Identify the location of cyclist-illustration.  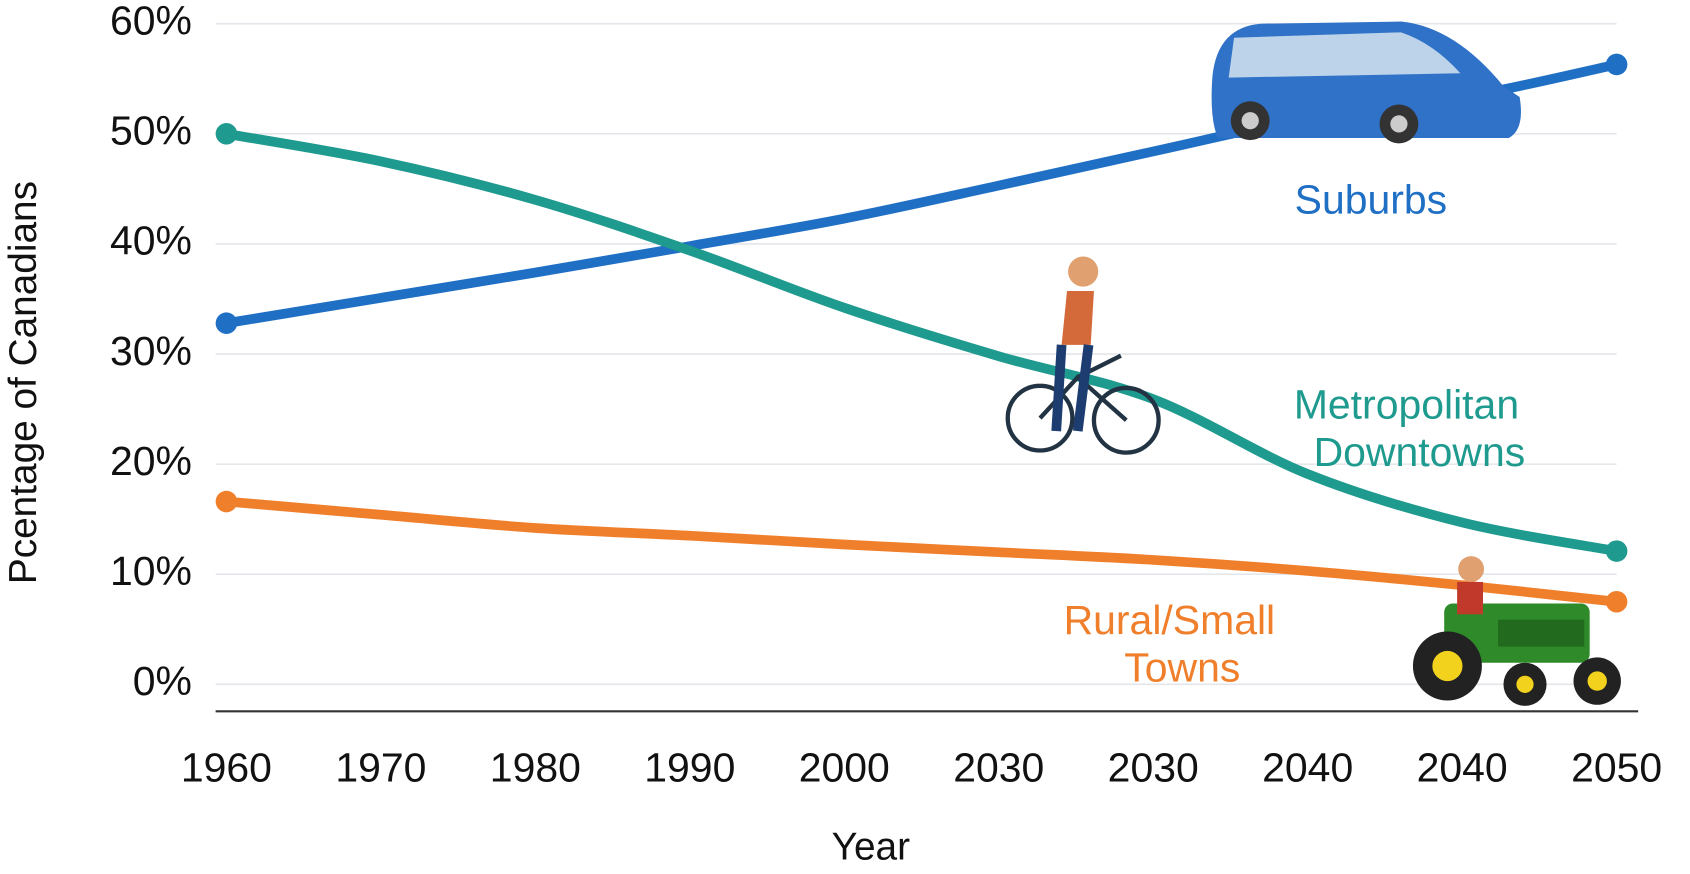
(1083, 355).